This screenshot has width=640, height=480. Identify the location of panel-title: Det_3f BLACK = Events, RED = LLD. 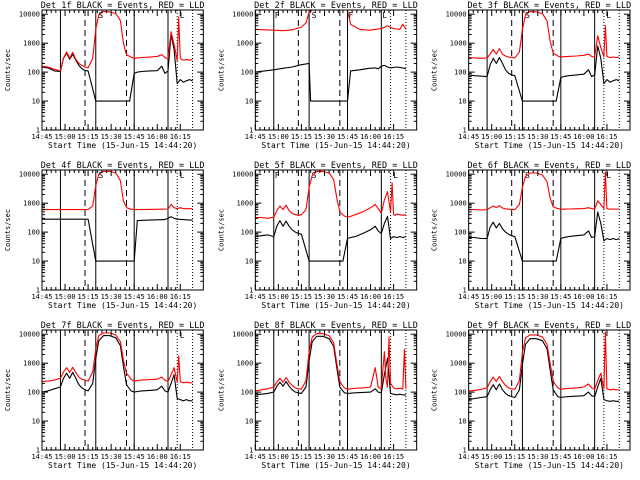
(549, 6).